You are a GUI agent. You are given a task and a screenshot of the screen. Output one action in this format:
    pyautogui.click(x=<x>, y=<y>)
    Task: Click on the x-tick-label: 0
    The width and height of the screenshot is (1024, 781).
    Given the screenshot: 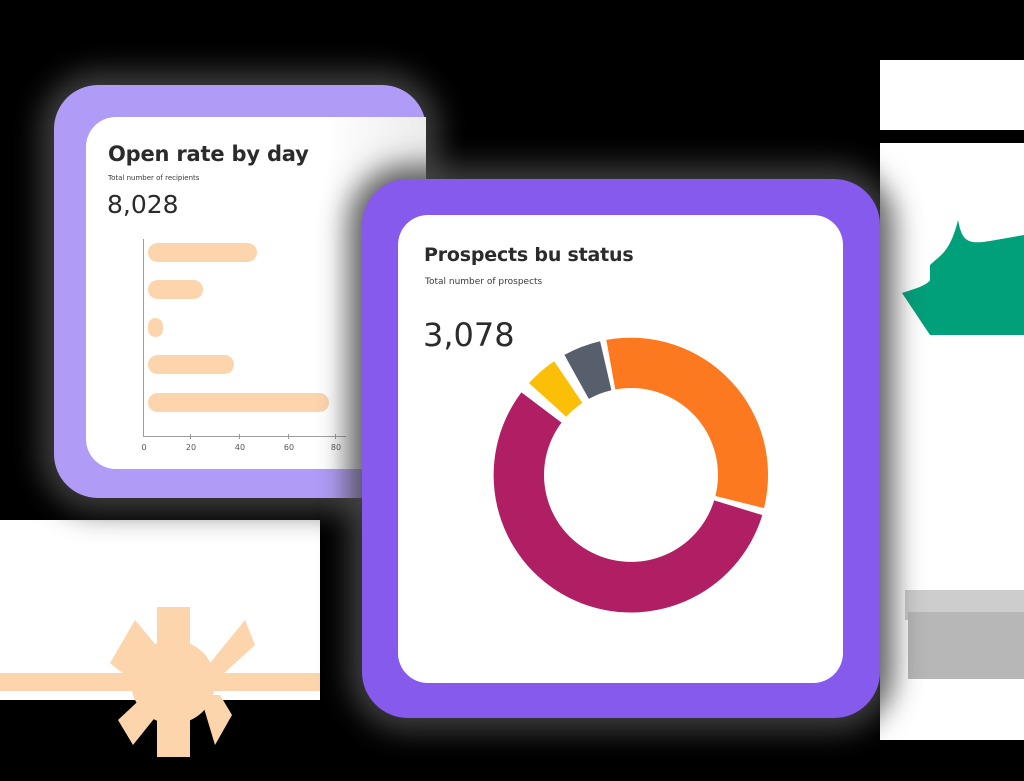 What is the action you would take?
    pyautogui.click(x=144, y=447)
    